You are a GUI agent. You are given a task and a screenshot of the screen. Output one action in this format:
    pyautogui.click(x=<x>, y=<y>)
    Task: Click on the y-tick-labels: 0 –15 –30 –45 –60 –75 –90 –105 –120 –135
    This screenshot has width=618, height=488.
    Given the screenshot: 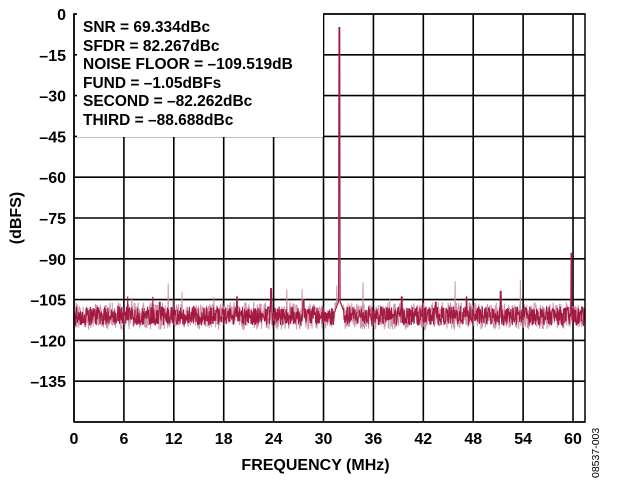 What is the action you would take?
    pyautogui.click(x=48, y=199)
    